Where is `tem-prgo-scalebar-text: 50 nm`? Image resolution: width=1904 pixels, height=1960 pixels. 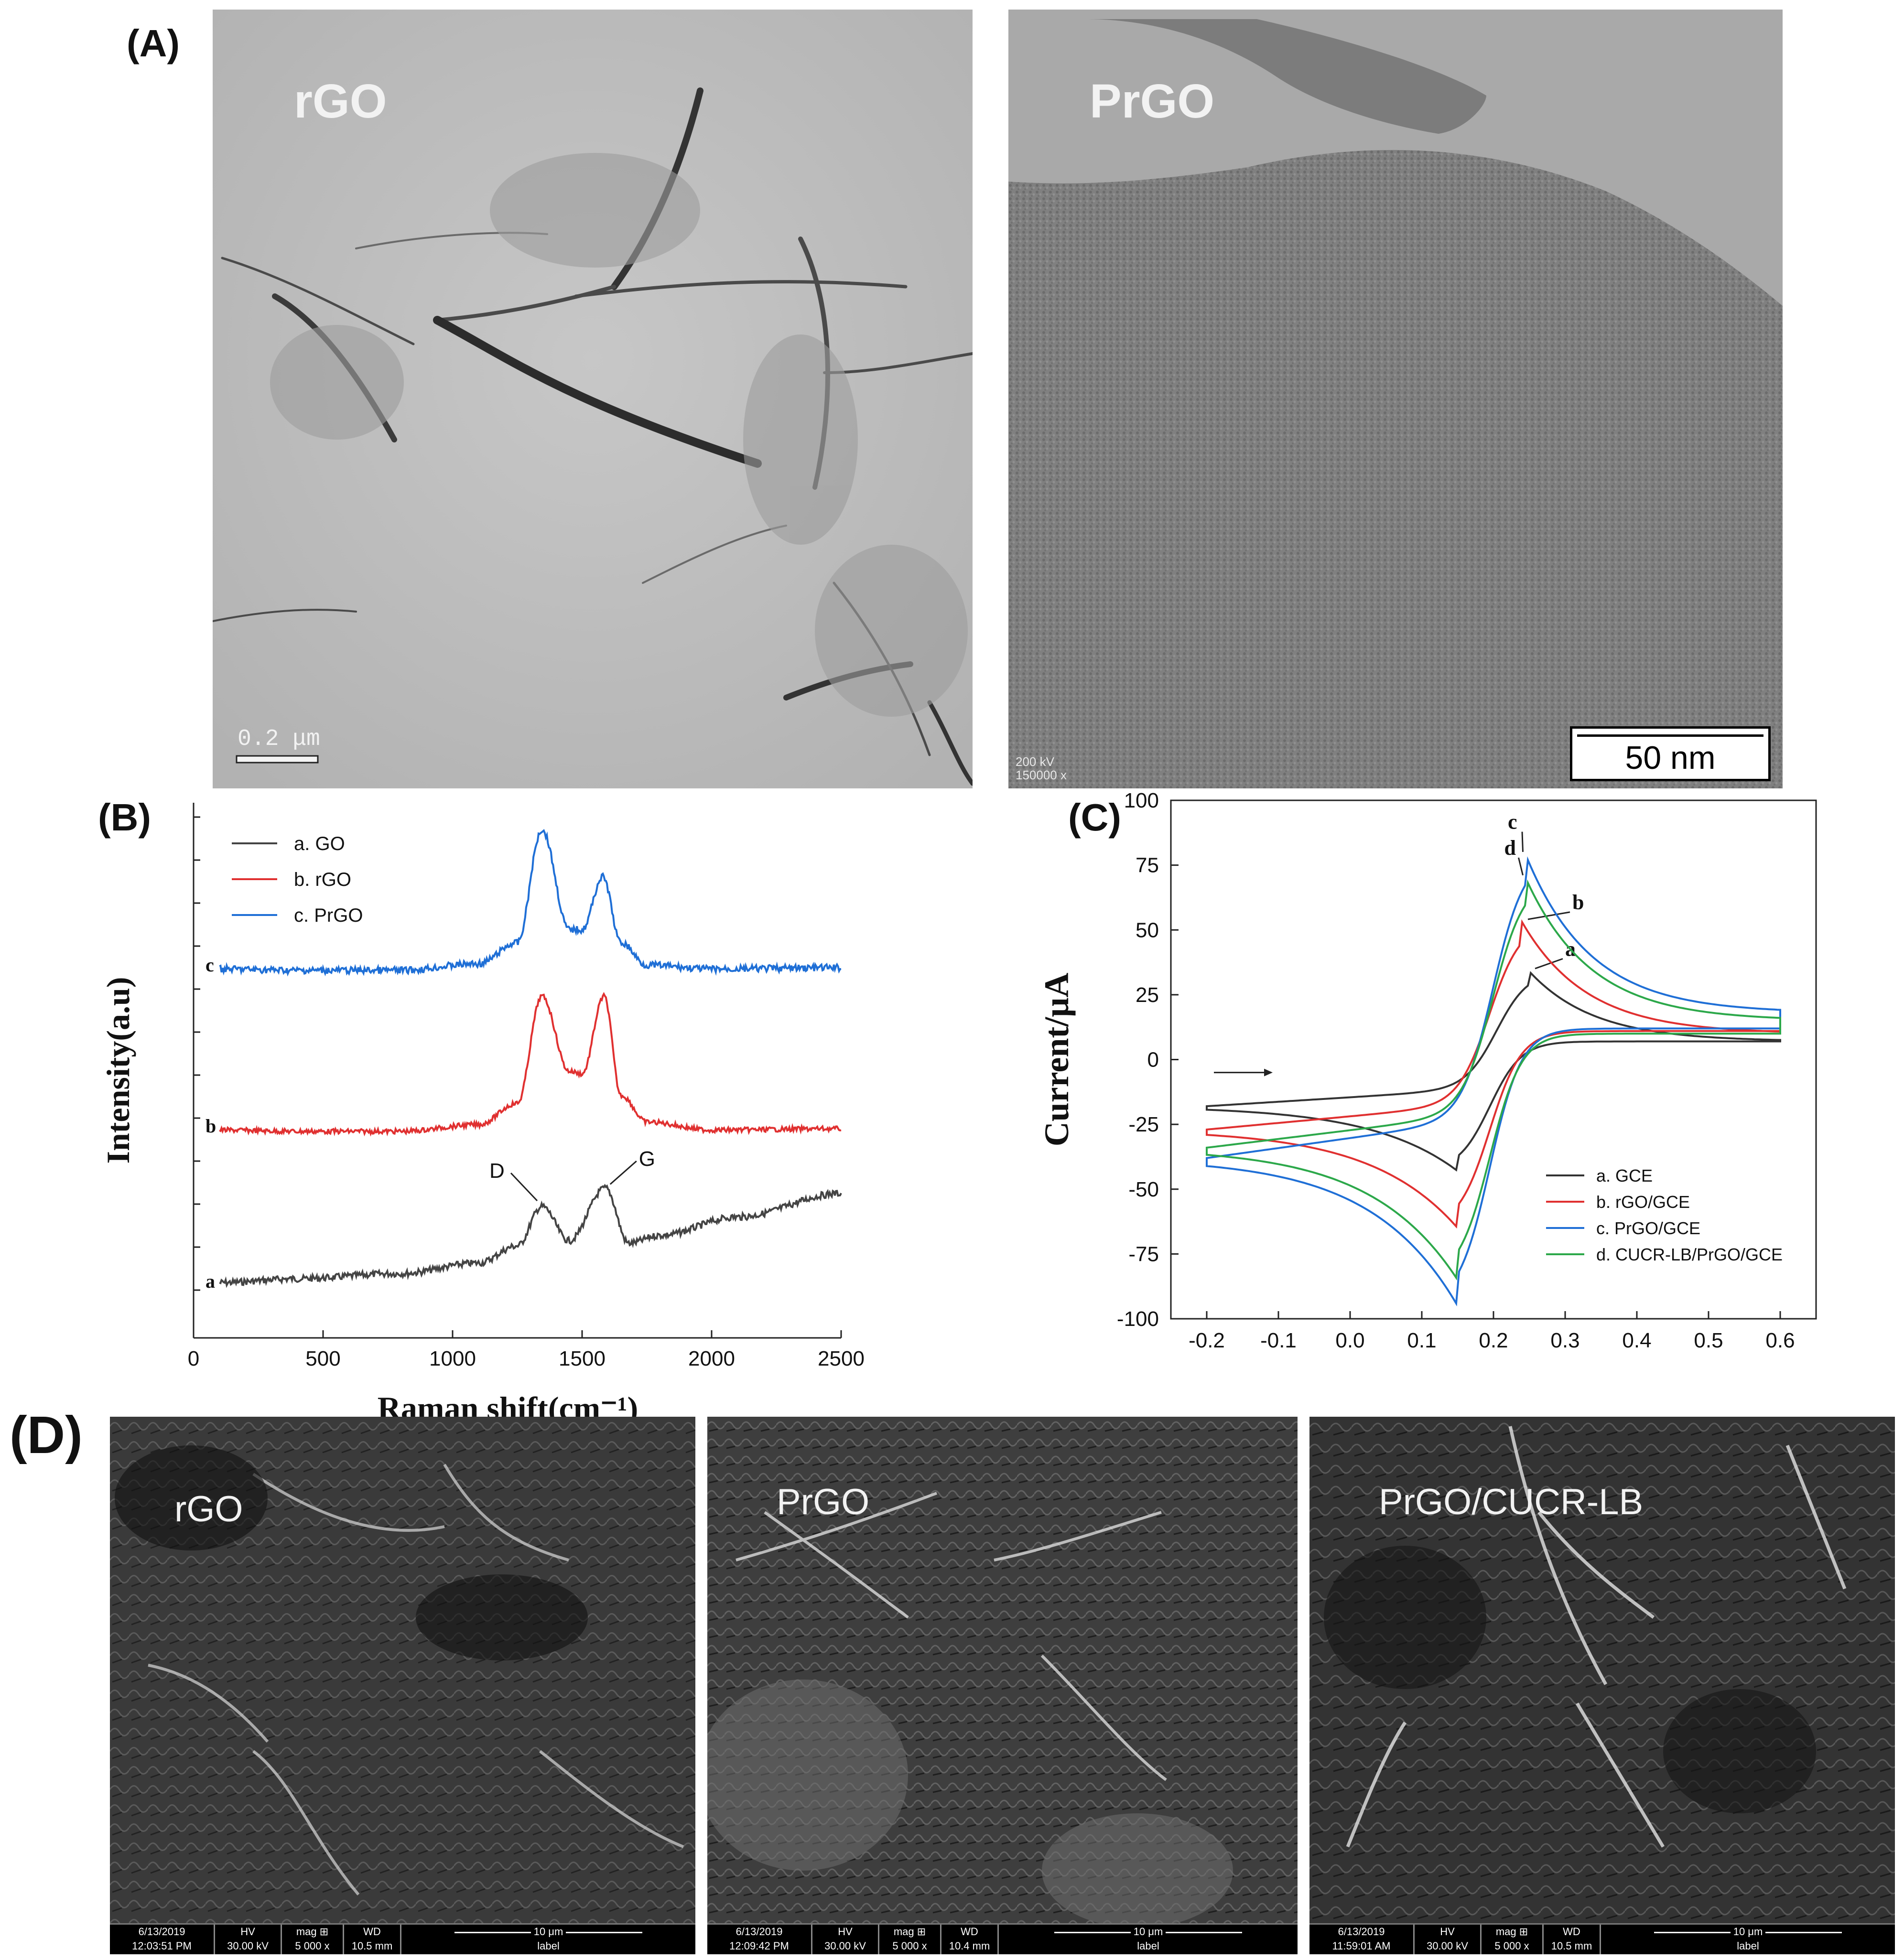 tem-prgo-scalebar-text: 50 nm is located at coordinates (1670, 758).